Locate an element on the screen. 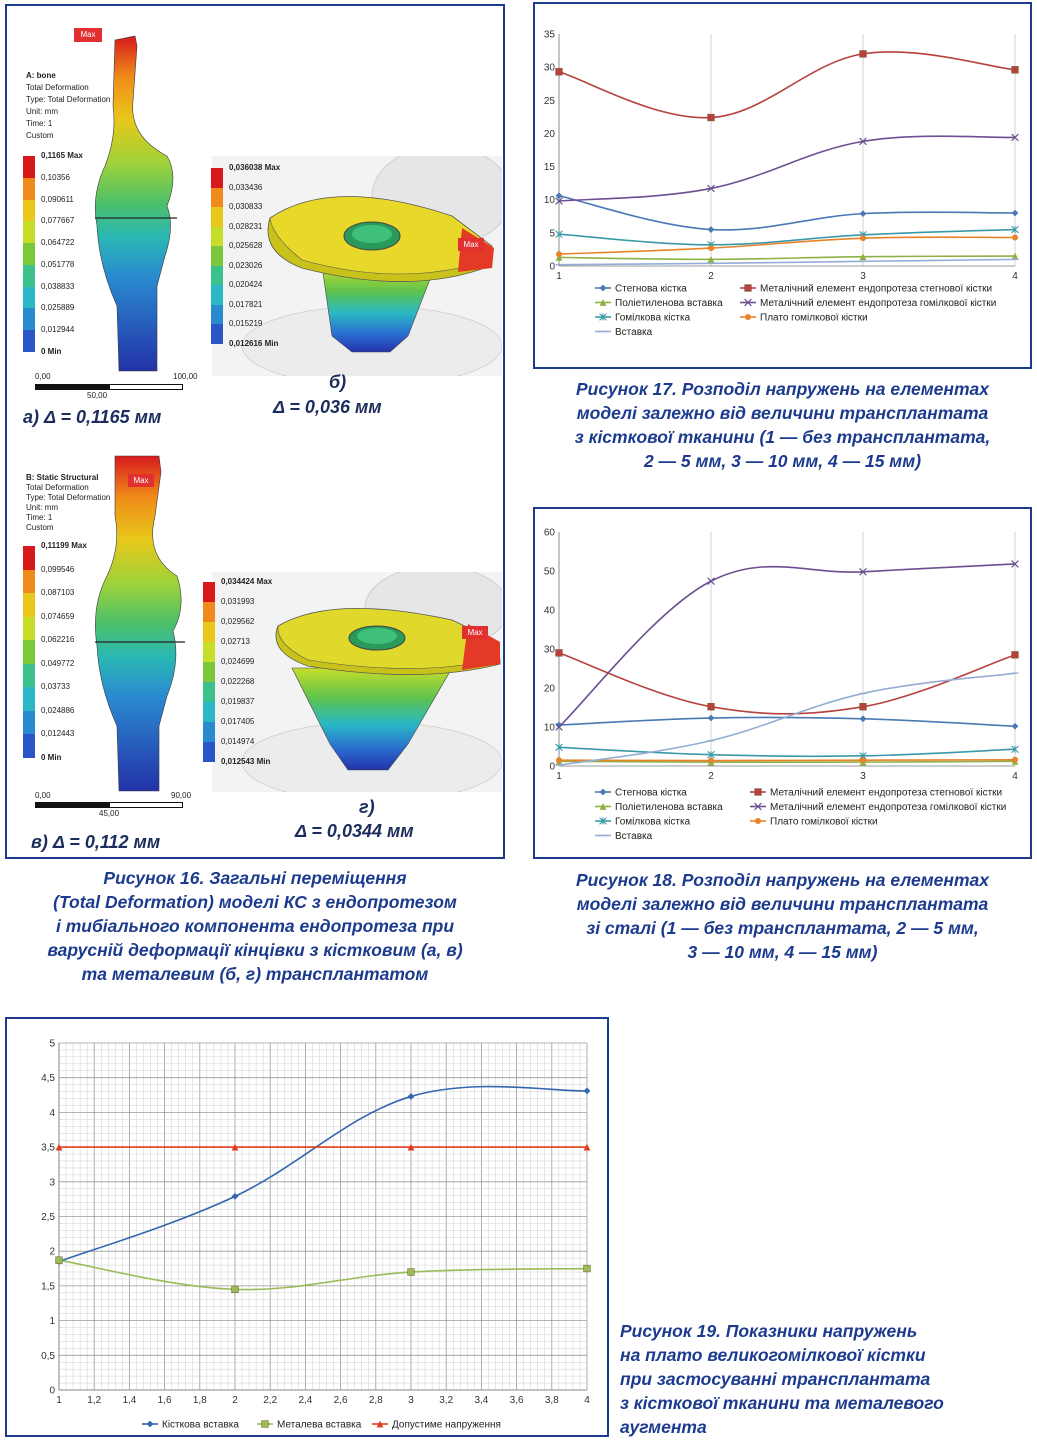 Image resolution: width=1037 pixels, height=1442 pixels. x-tick-label: 1,4 is located at coordinates (129, 1400).